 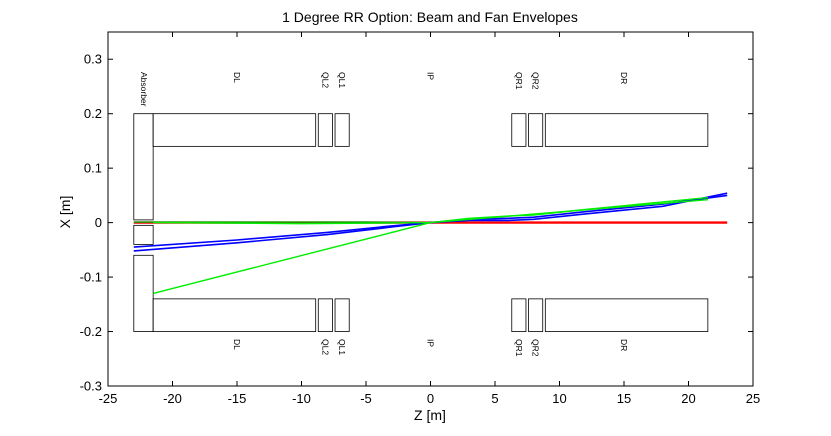 I want to click on x-tick-label: 0, so click(x=430, y=398).